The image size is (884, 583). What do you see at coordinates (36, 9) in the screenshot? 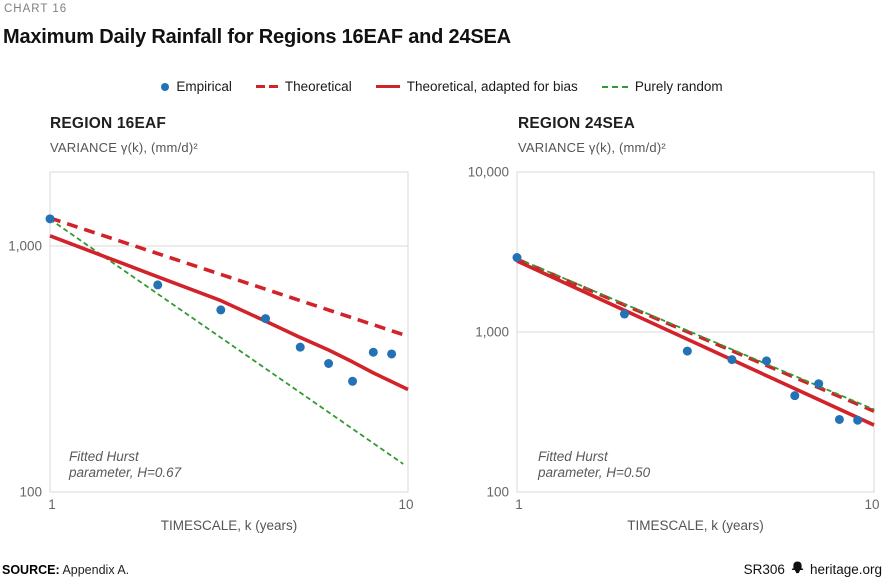
I see `chart-number-label: CHART 16` at bounding box center [36, 9].